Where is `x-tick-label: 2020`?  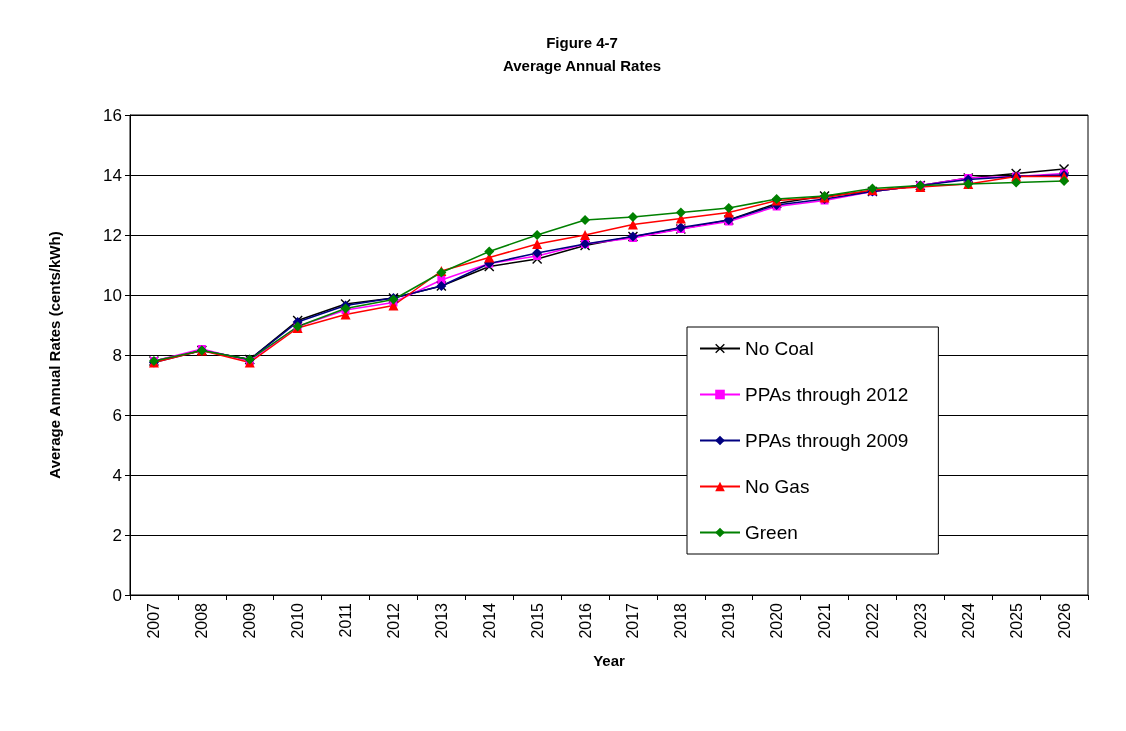 x-tick-label: 2020 is located at coordinates (777, 620).